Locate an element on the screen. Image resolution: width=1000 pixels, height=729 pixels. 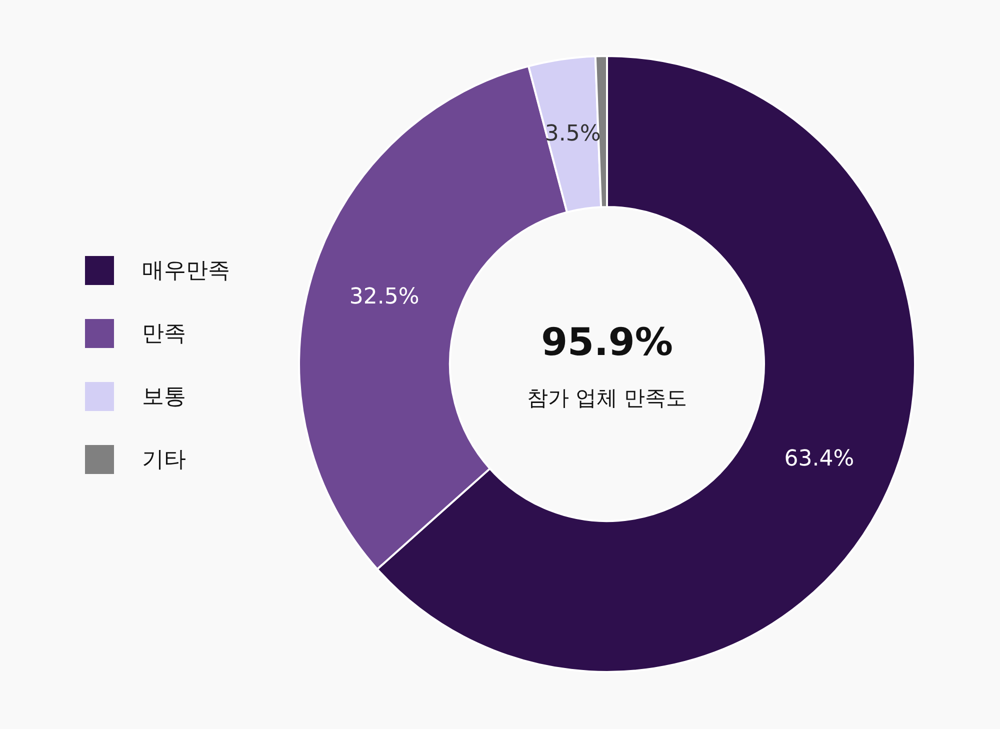
legend-label: 기타 is located at coordinates (164, 460).